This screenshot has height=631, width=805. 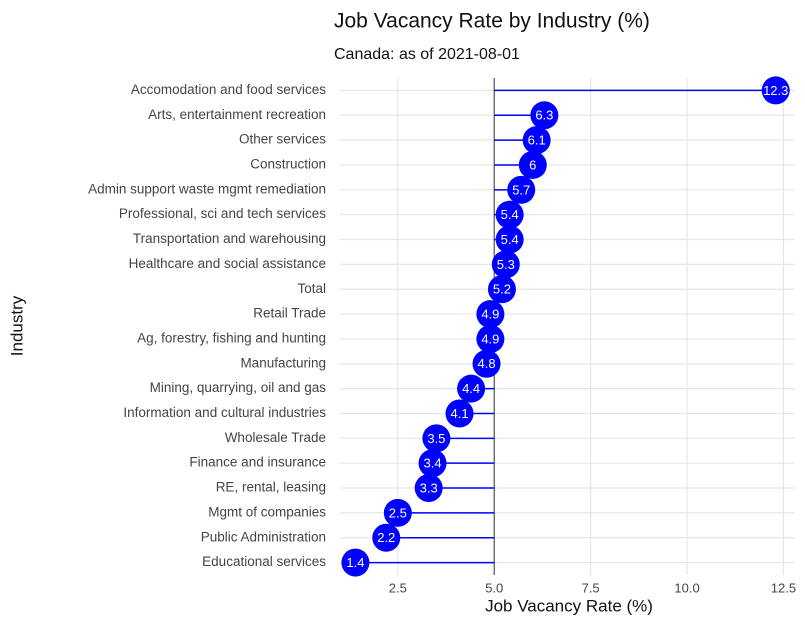 I want to click on value-label: 3.3, so click(x=429, y=487).